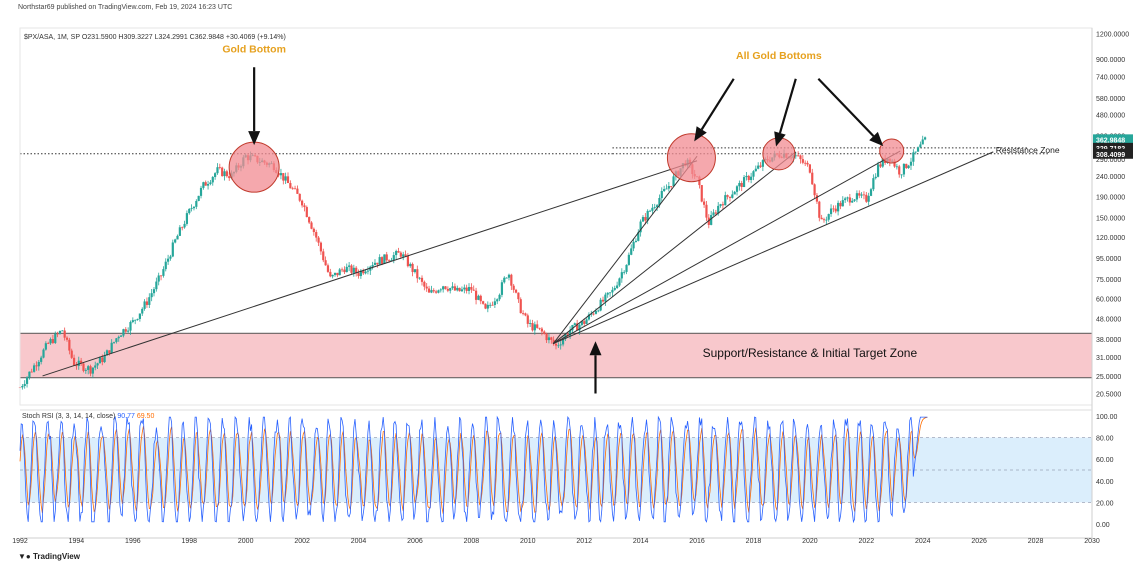  Describe the element at coordinates (584, 541) in the screenshot. I see `x-tick-label: 2012` at that location.